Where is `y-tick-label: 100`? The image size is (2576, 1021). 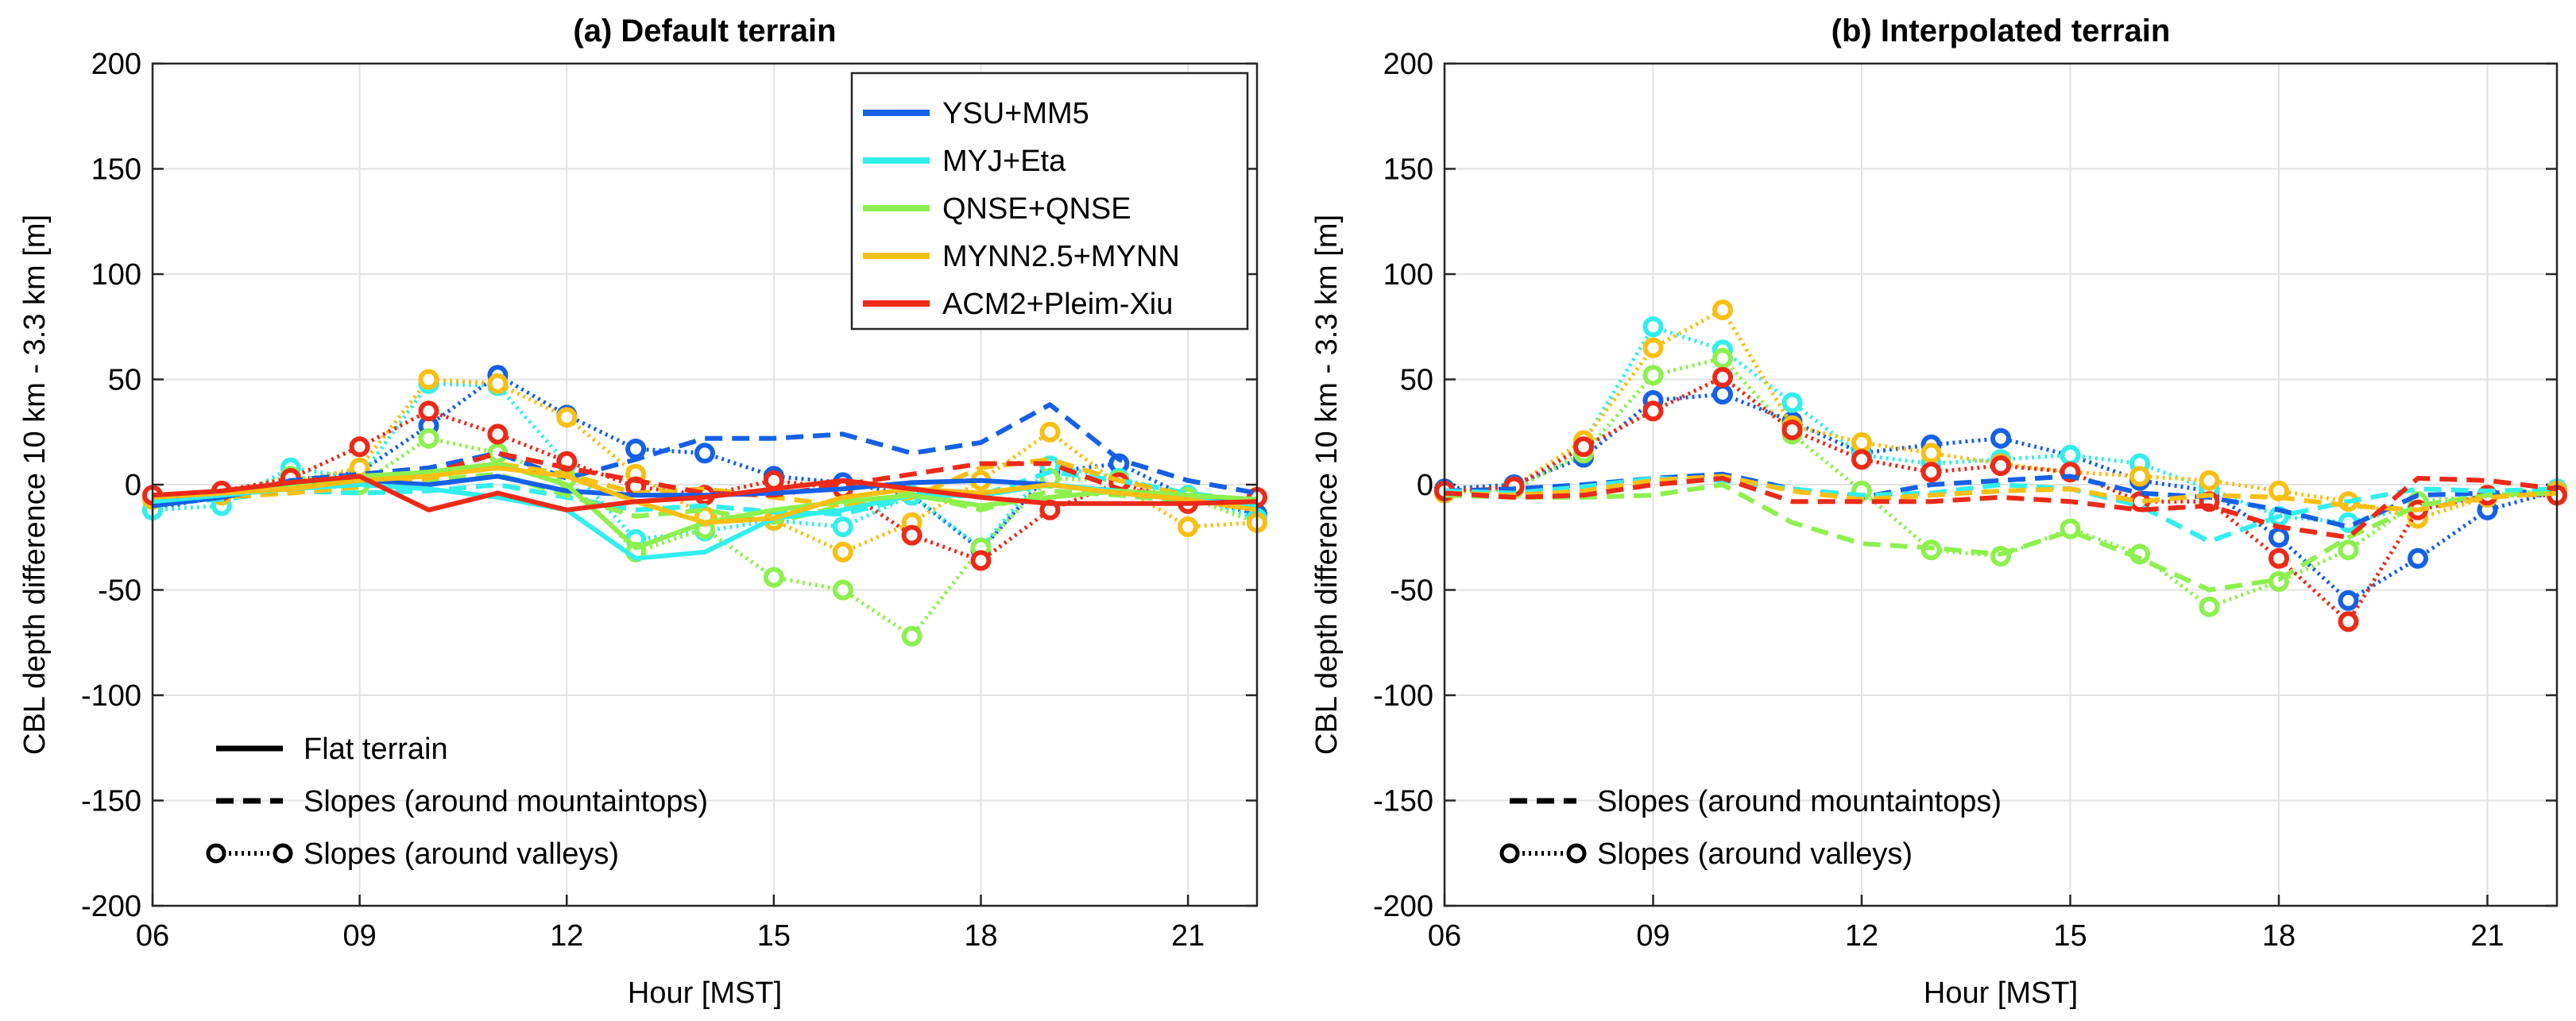
y-tick-label: 100 is located at coordinates (1408, 275).